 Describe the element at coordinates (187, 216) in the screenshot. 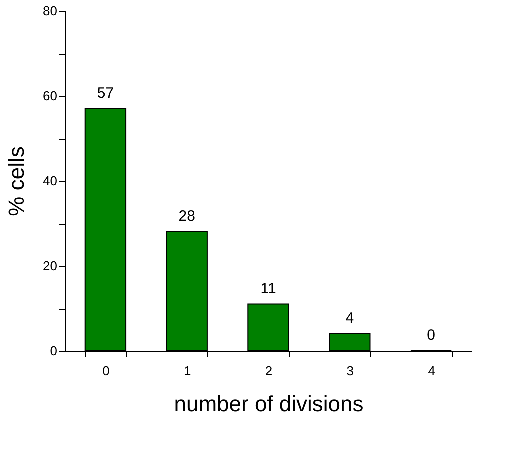

I see `data-label: 28` at that location.